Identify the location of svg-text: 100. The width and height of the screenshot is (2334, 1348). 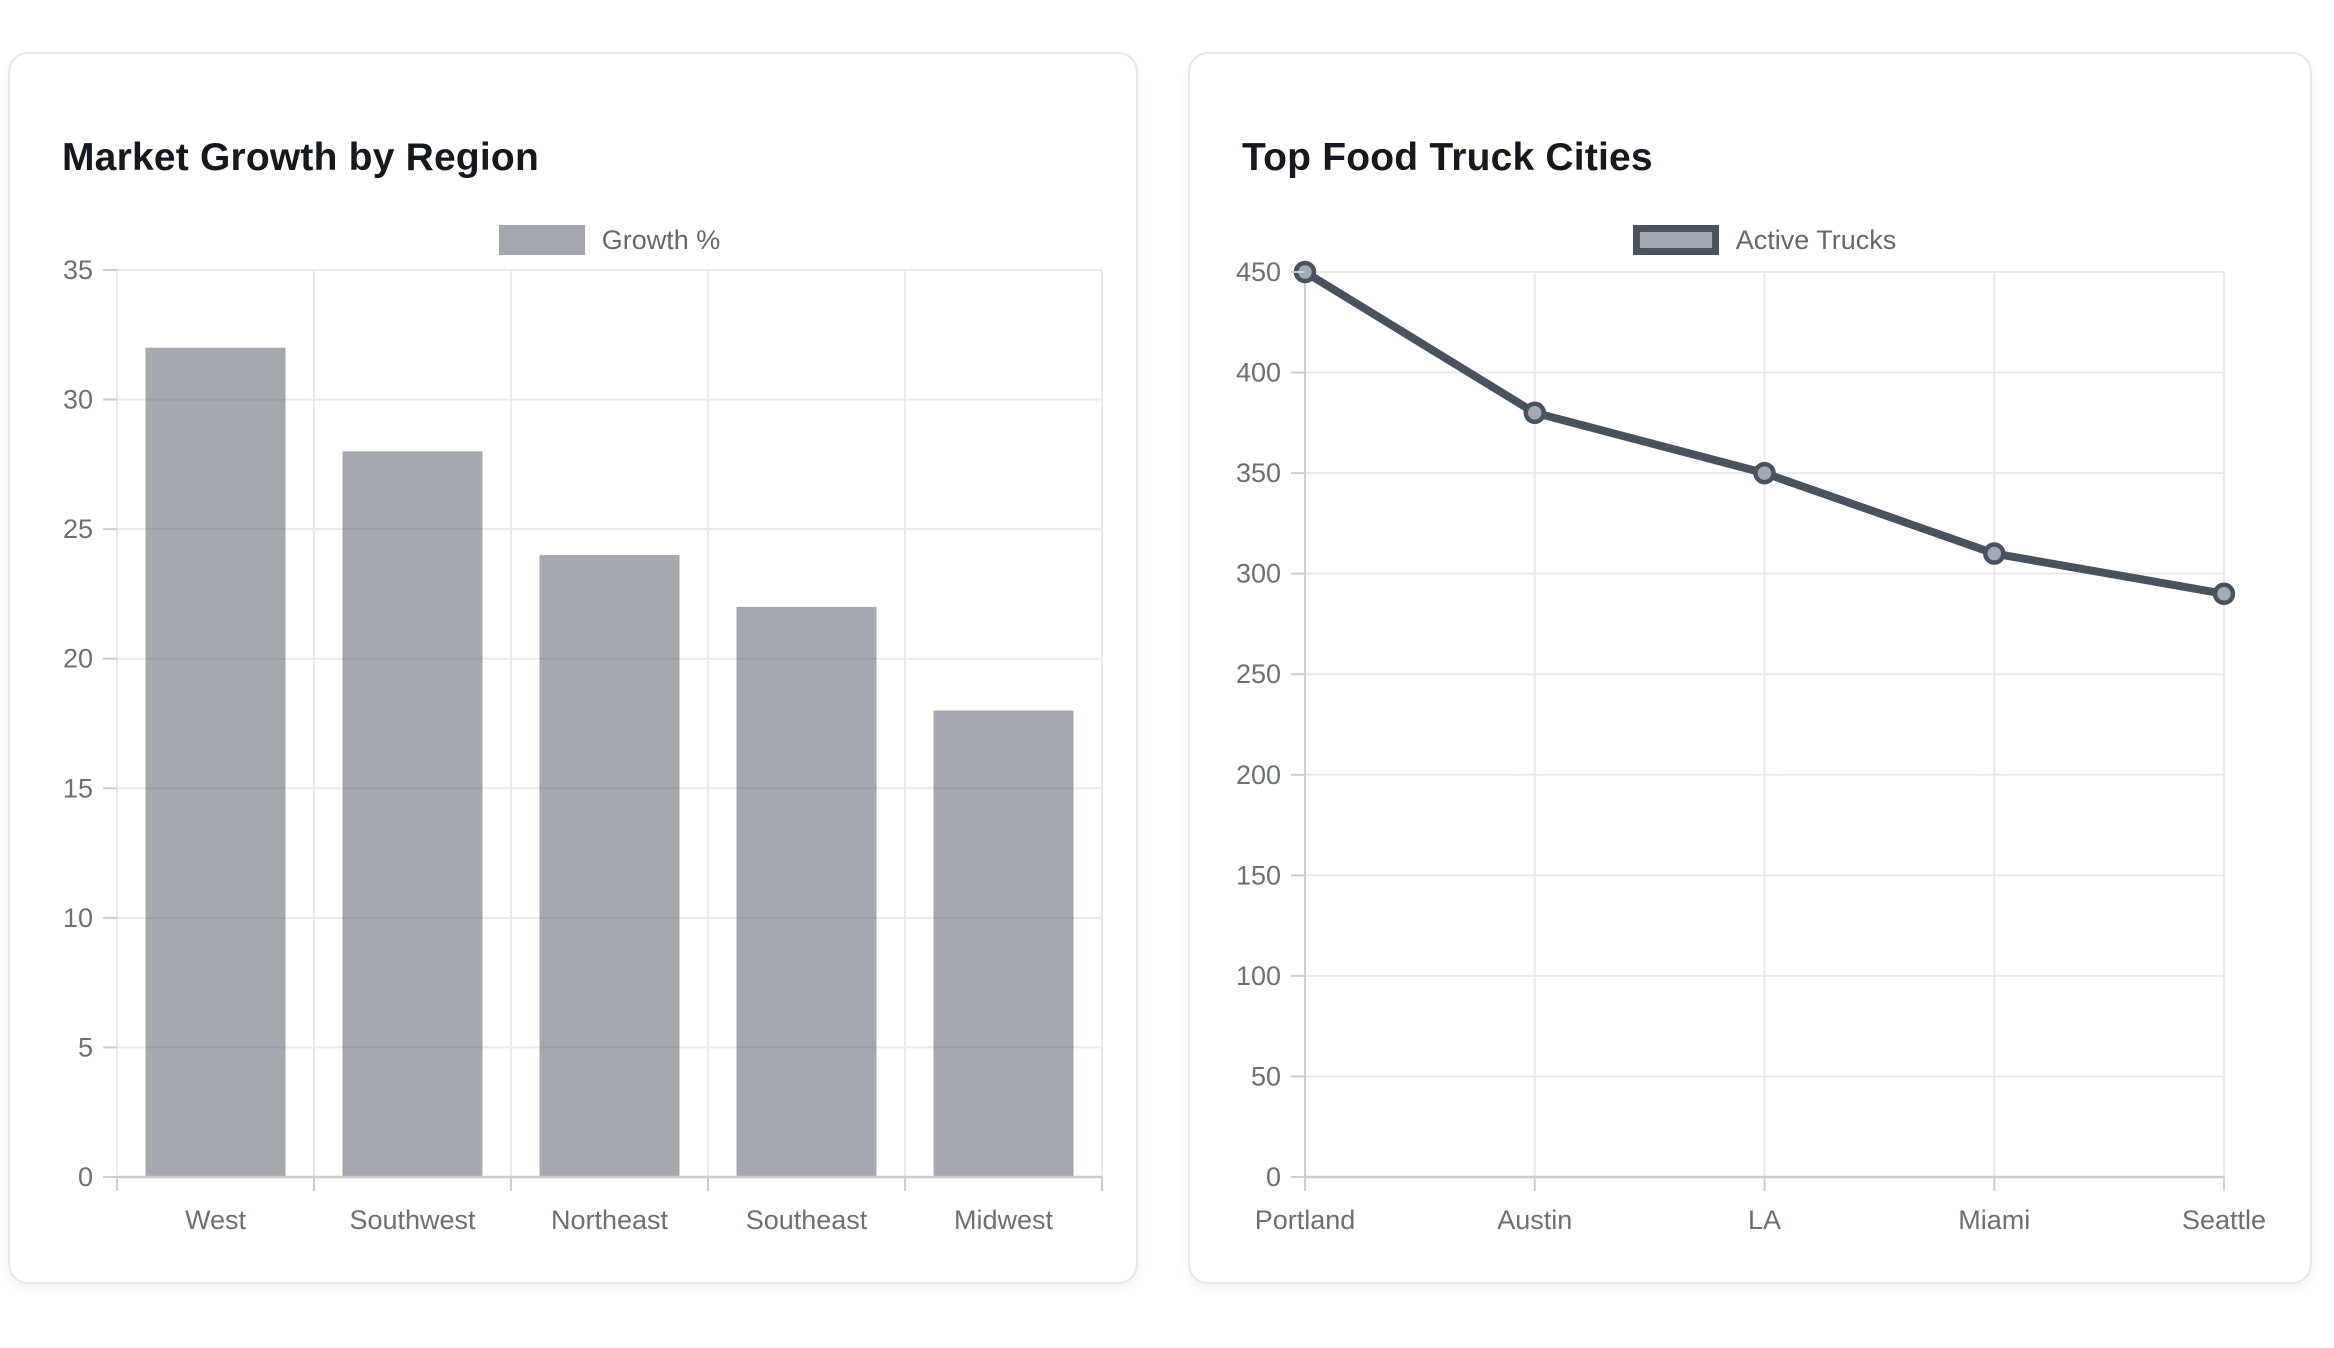
(1258, 976).